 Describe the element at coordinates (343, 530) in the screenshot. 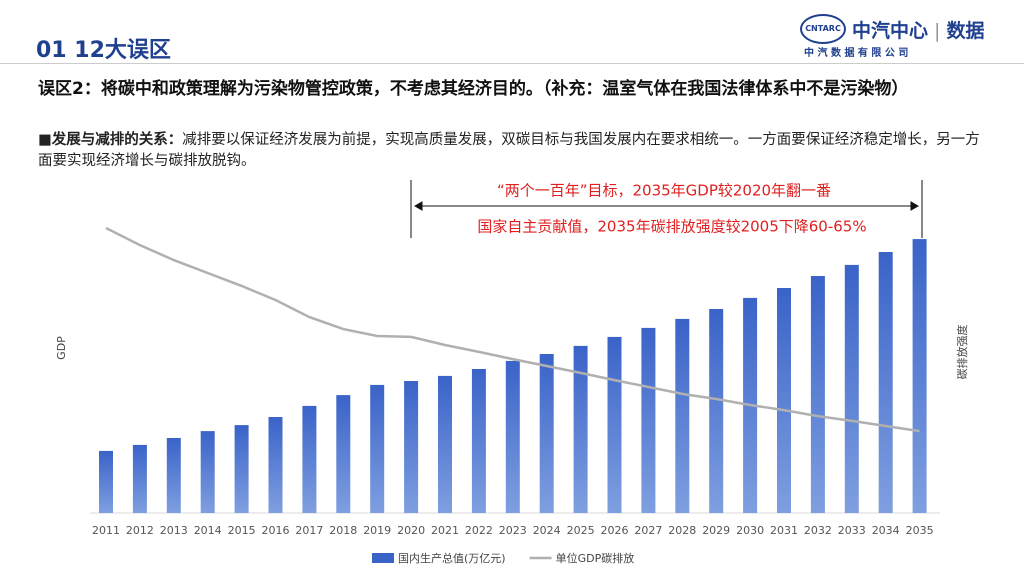

I see `x-tick-label: 2018` at that location.